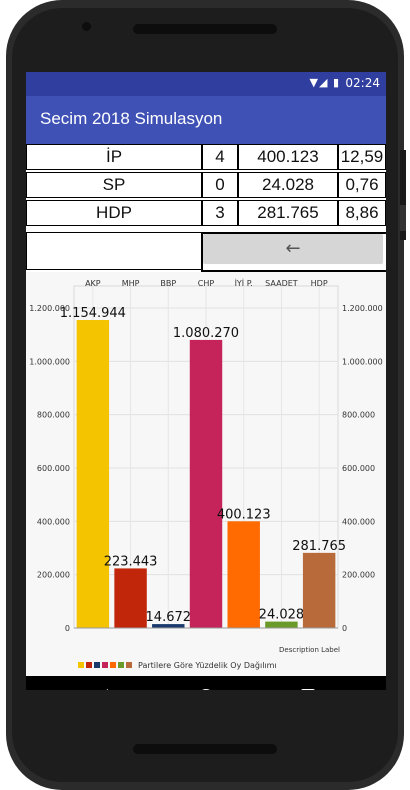 Image resolution: width=410 pixels, height=790 pixels. I want to click on y-tick-label-right: 800.000, so click(358, 415).